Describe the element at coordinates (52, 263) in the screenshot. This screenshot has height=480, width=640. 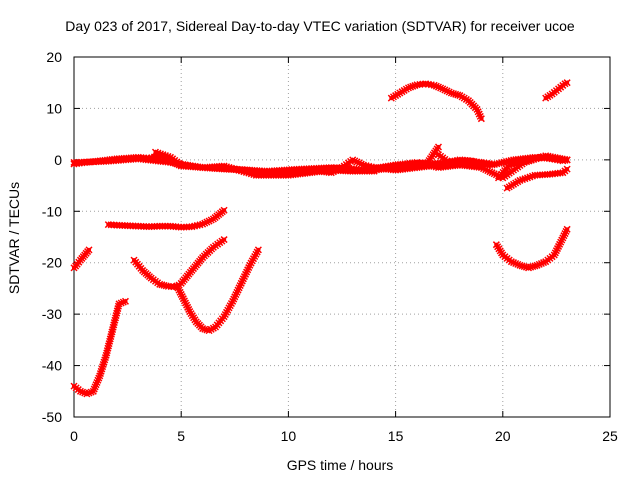
I see `y-tick-label: -20` at that location.